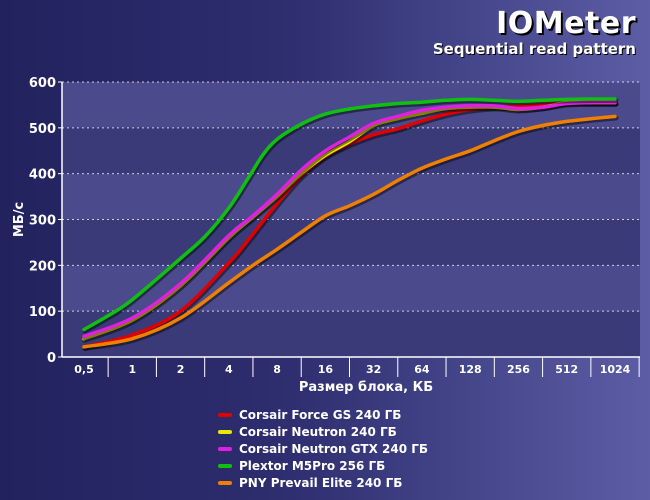  Describe the element at coordinates (534, 49) in the screenshot. I see `chart-subtitle: Sequential read pattern` at that location.